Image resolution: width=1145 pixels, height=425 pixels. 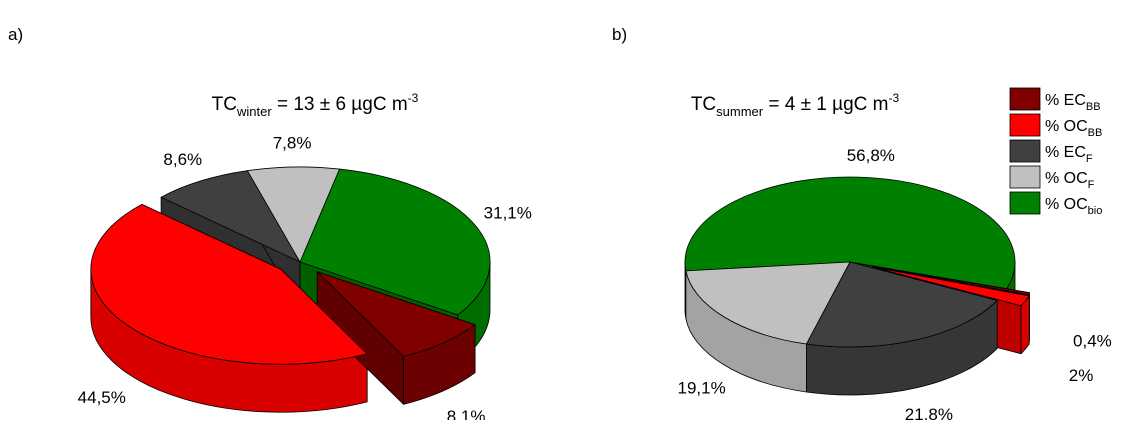 I want to click on data-label: 44,5%, so click(x=102, y=397).